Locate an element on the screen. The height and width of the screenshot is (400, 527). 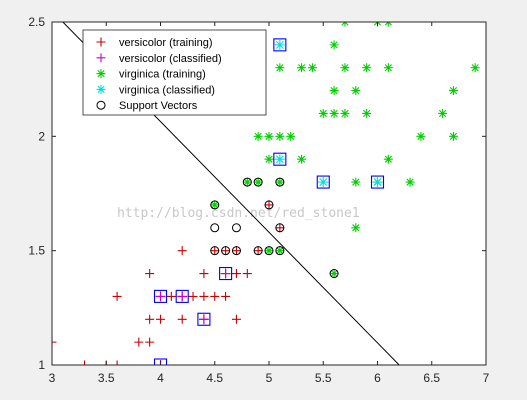
x-tick-label: 4.5 is located at coordinates (214, 378).